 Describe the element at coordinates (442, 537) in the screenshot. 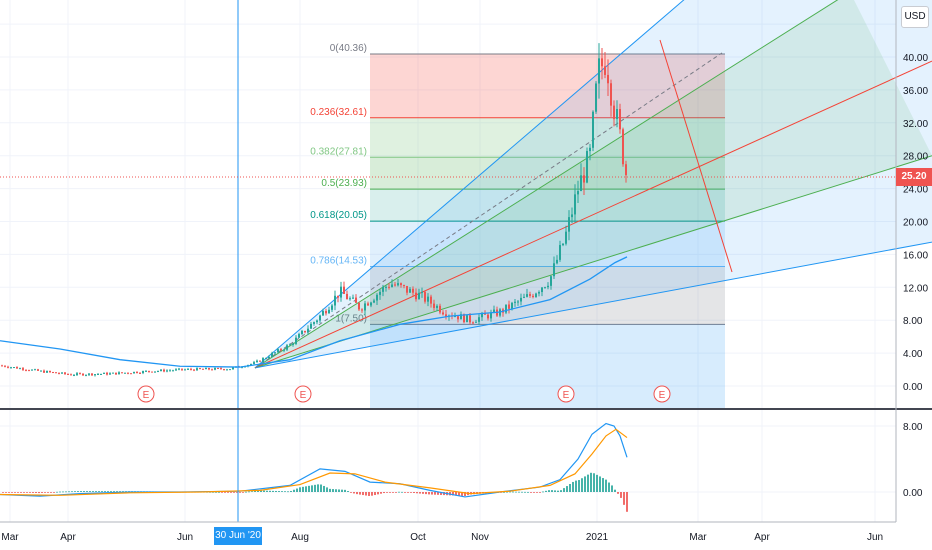

I see `time-axis: Mar Apr Jun Aug Oct Nov 2021 Mar Apr Jun` at that location.